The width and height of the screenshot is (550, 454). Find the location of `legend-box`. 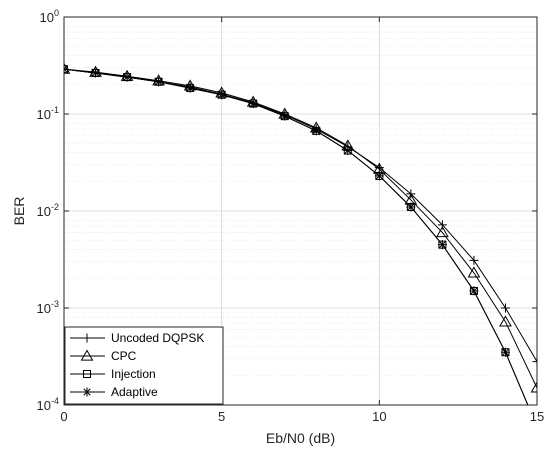

legend-box is located at coordinates (144, 365).